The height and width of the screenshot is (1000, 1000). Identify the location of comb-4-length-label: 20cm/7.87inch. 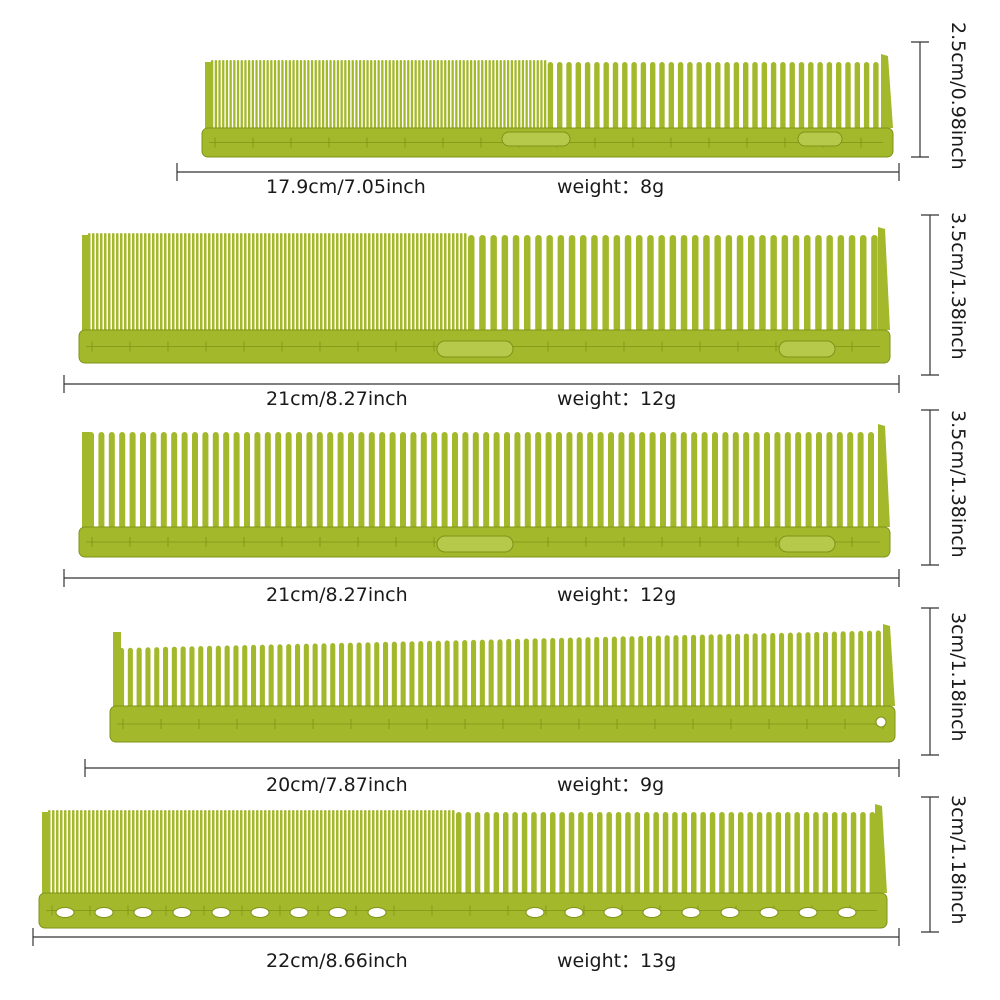
(337, 785).